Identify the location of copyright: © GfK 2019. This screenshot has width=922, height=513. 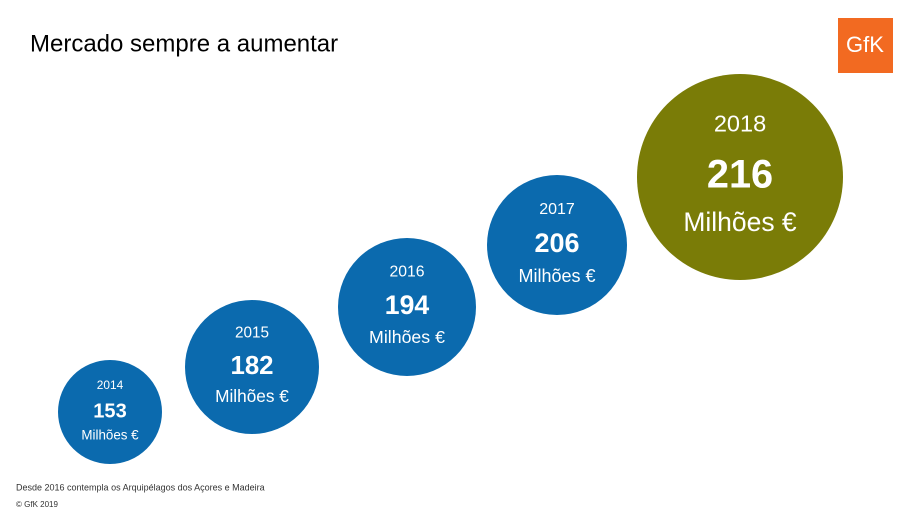
(37, 504).